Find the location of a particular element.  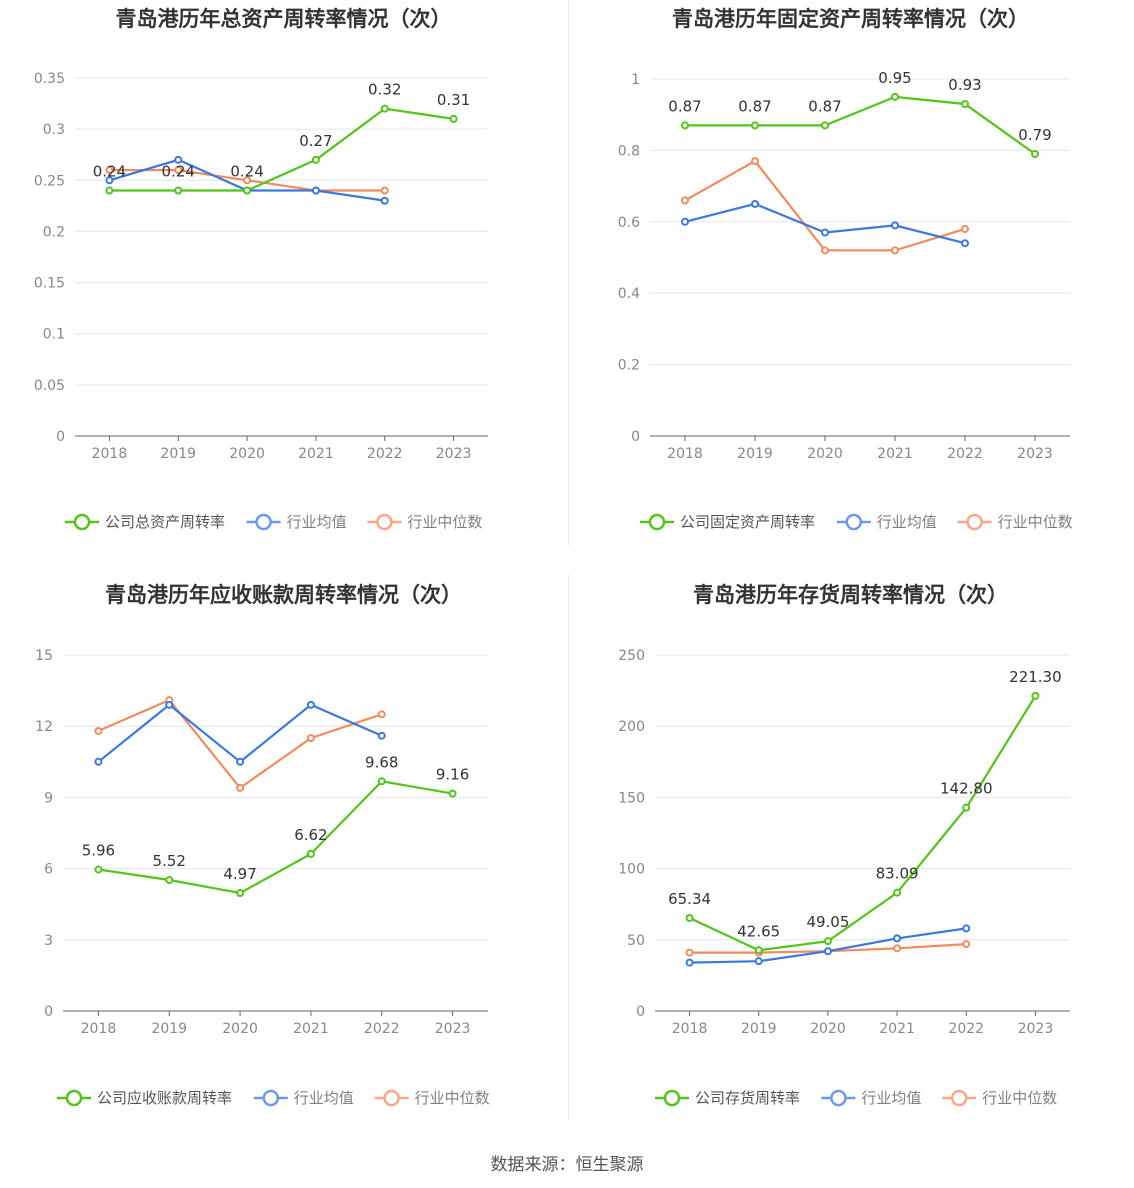

data-label: 6.62 is located at coordinates (310, 835).